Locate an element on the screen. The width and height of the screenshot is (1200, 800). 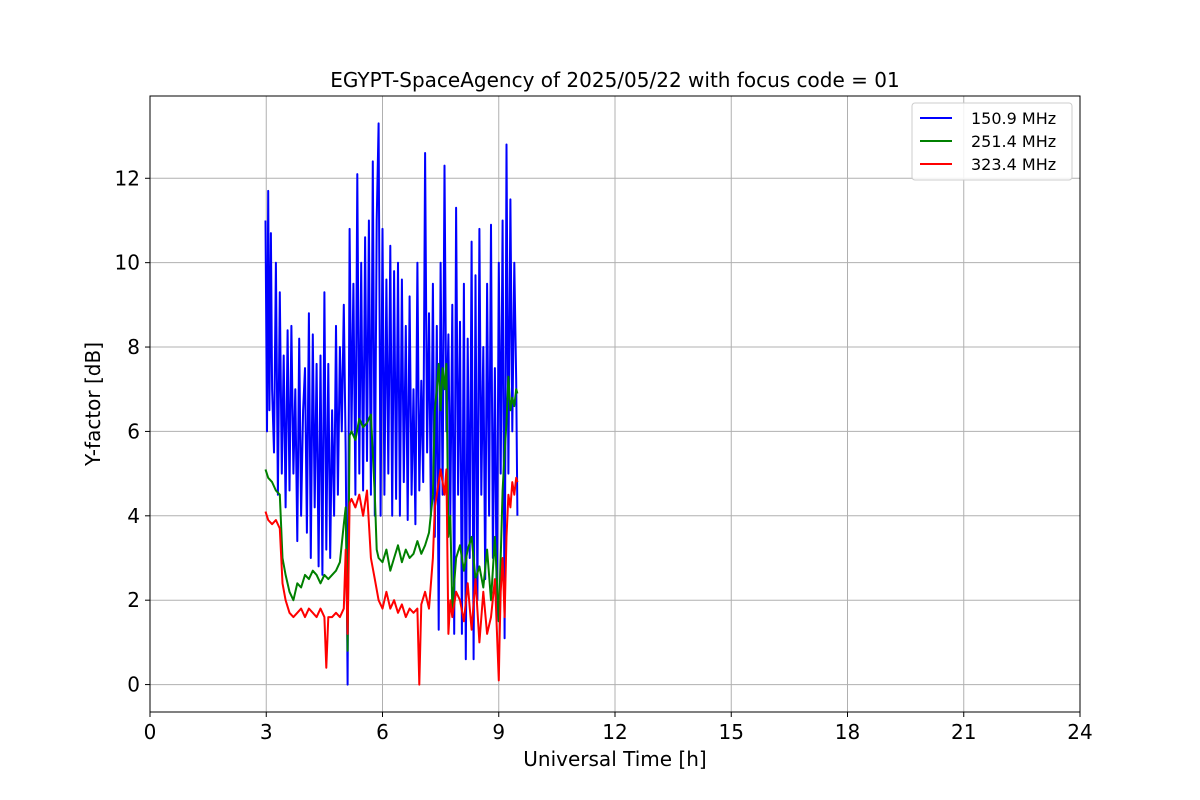
y-tick-label: 4 is located at coordinates (133, 516).